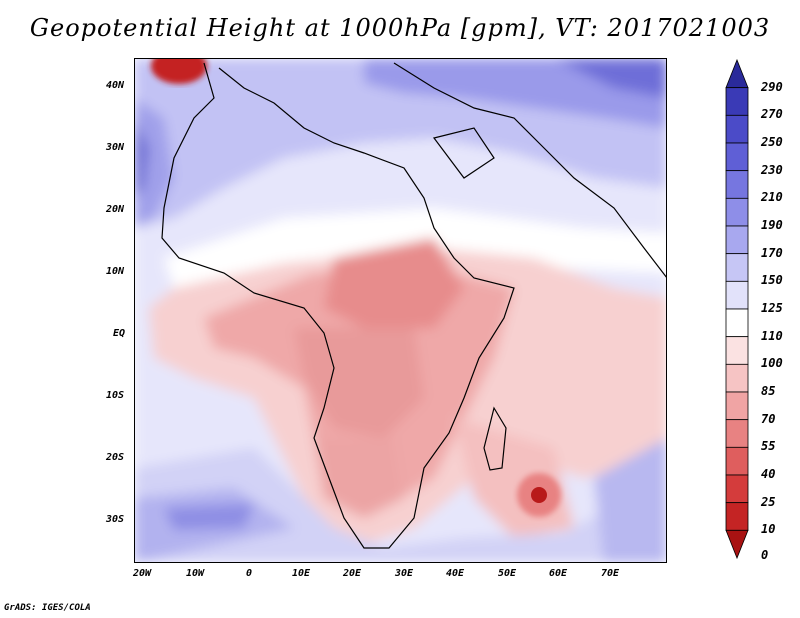 This screenshot has height=618, width=800. I want to click on low-center-northwest, so click(179, 71).